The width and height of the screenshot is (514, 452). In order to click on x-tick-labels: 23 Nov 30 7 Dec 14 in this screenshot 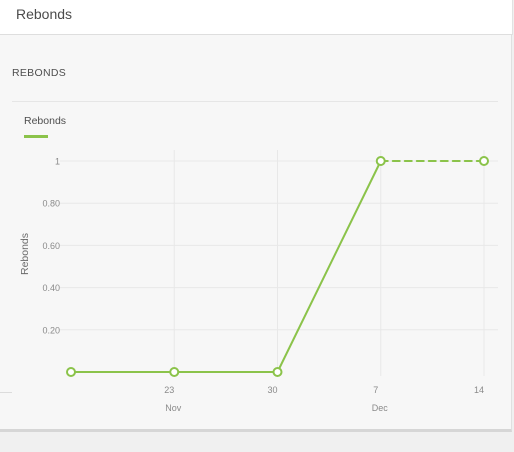, I will do `click(324, 399)`.